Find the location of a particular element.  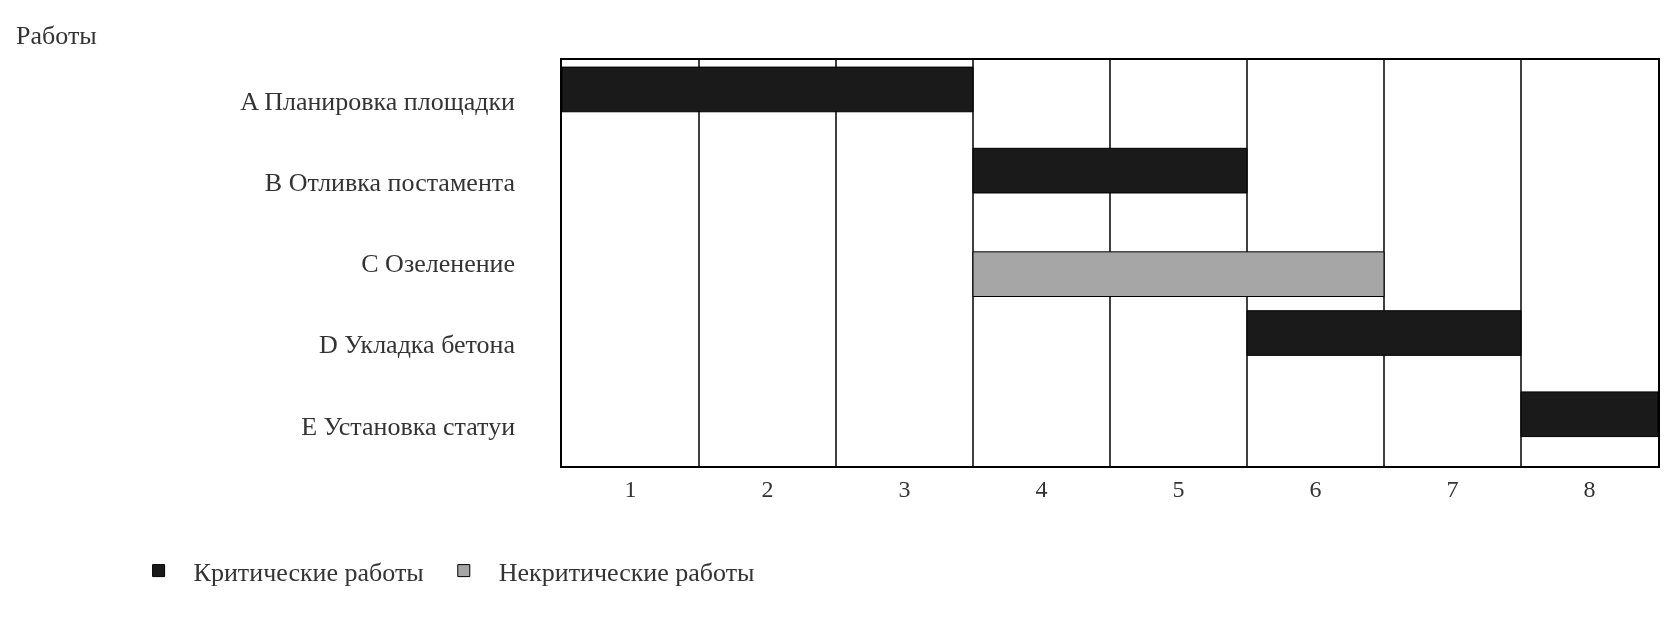

legend-label: Критические работы is located at coordinates (308, 572).